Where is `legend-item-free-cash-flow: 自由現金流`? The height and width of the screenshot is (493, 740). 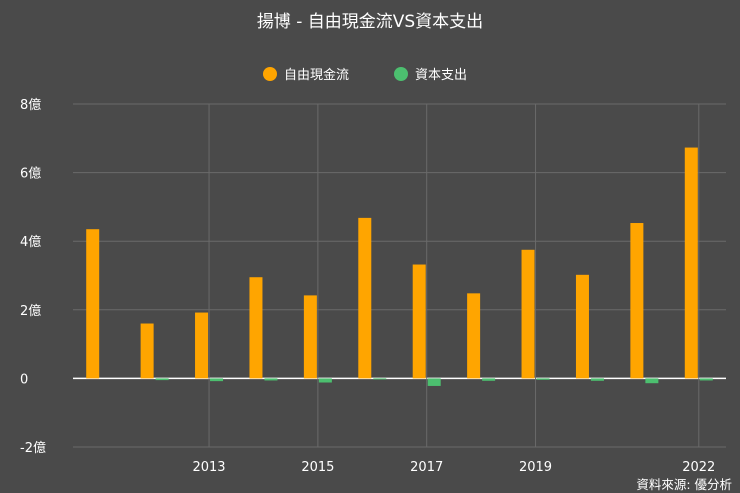
legend-item-free-cash-flow: 自由現金流 is located at coordinates (306, 75).